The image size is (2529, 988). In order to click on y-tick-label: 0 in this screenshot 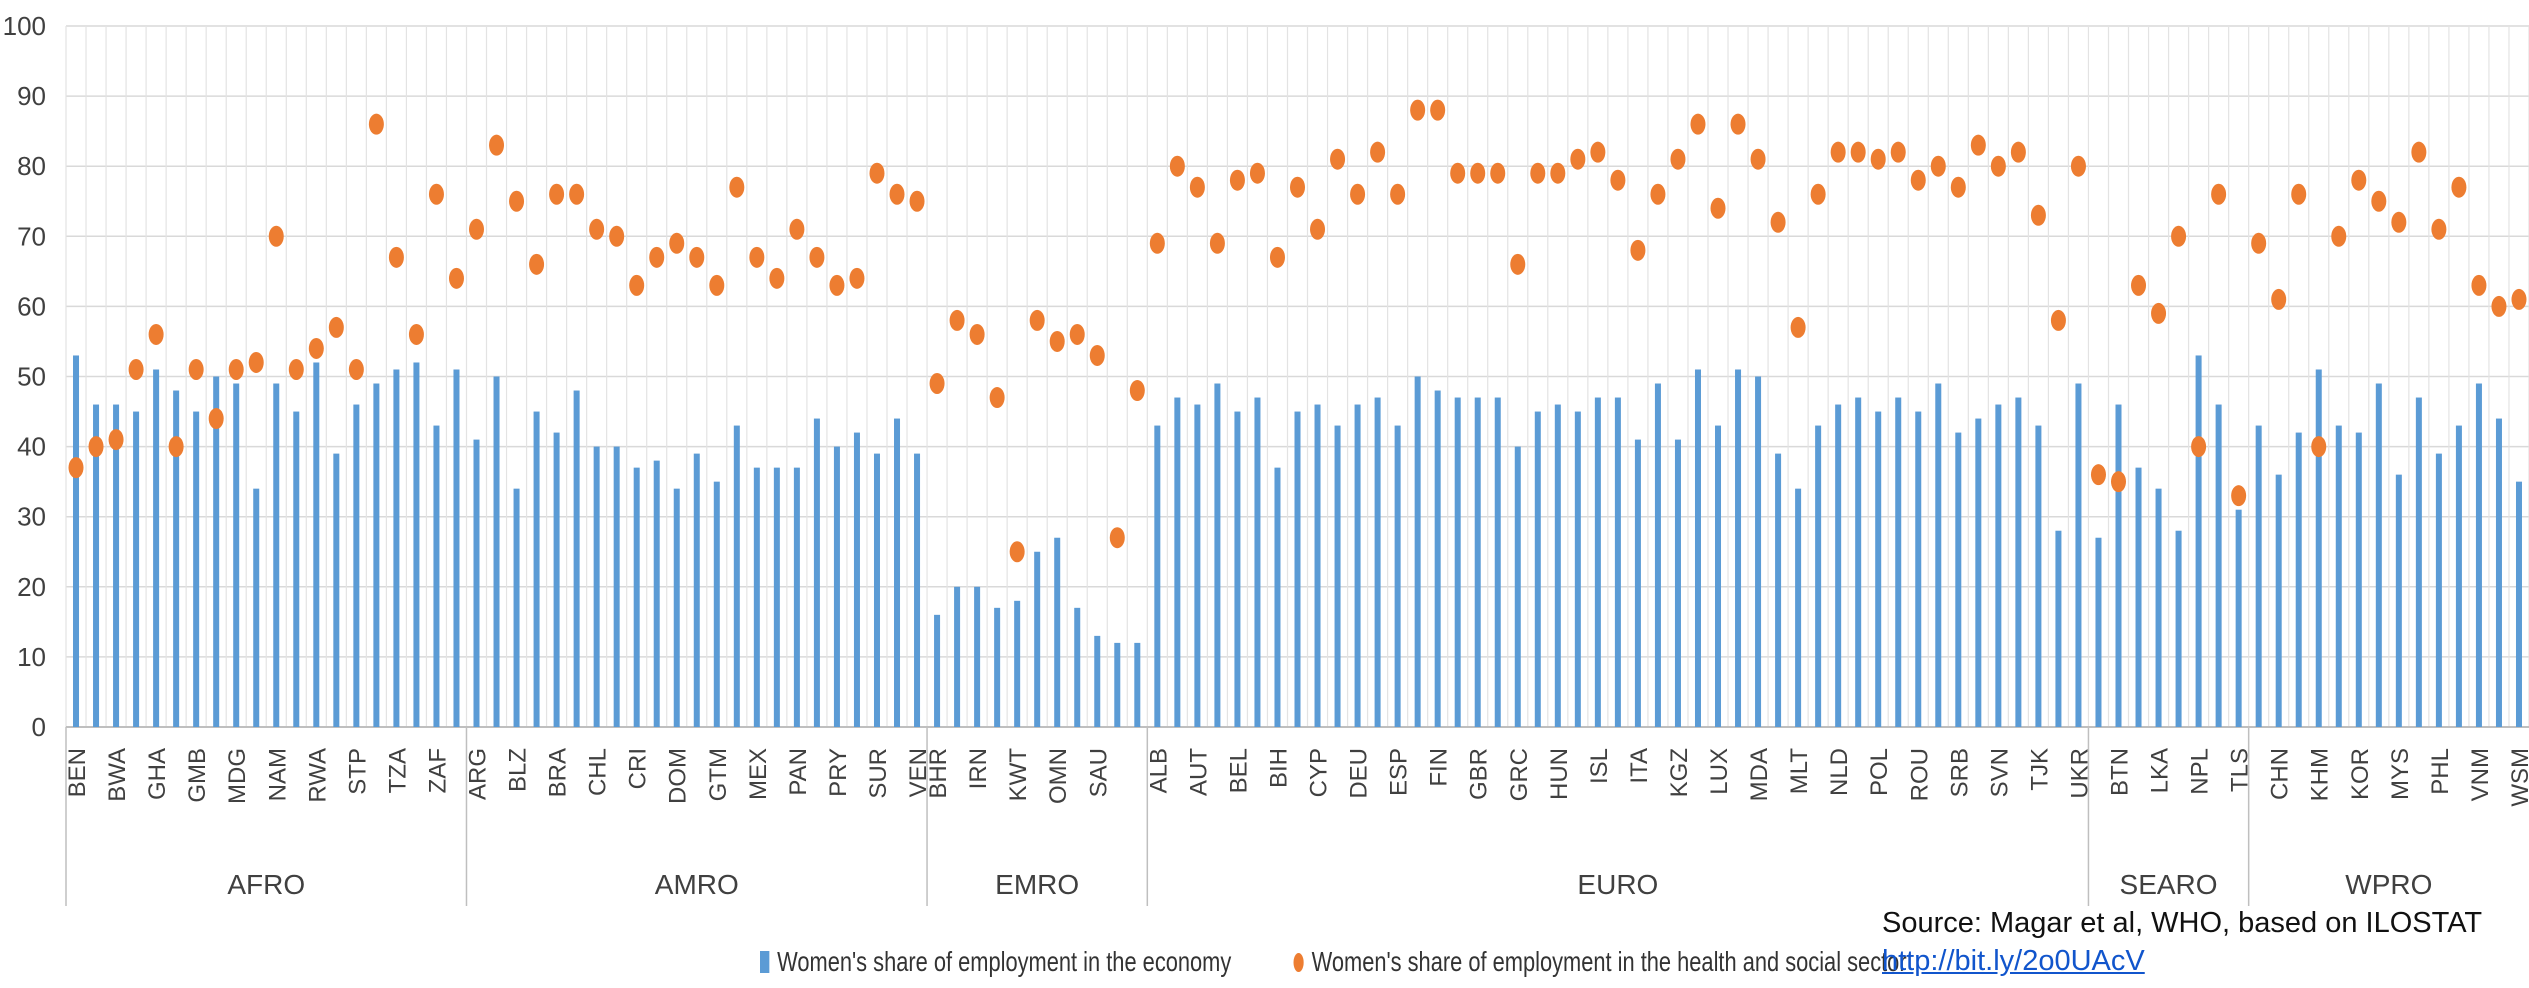, I will do `click(39, 727)`.